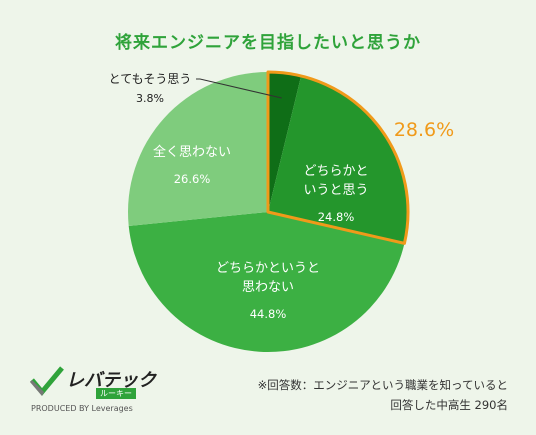  I want to click on slice-label-4-line-1: 全く思わない, so click(192, 152).